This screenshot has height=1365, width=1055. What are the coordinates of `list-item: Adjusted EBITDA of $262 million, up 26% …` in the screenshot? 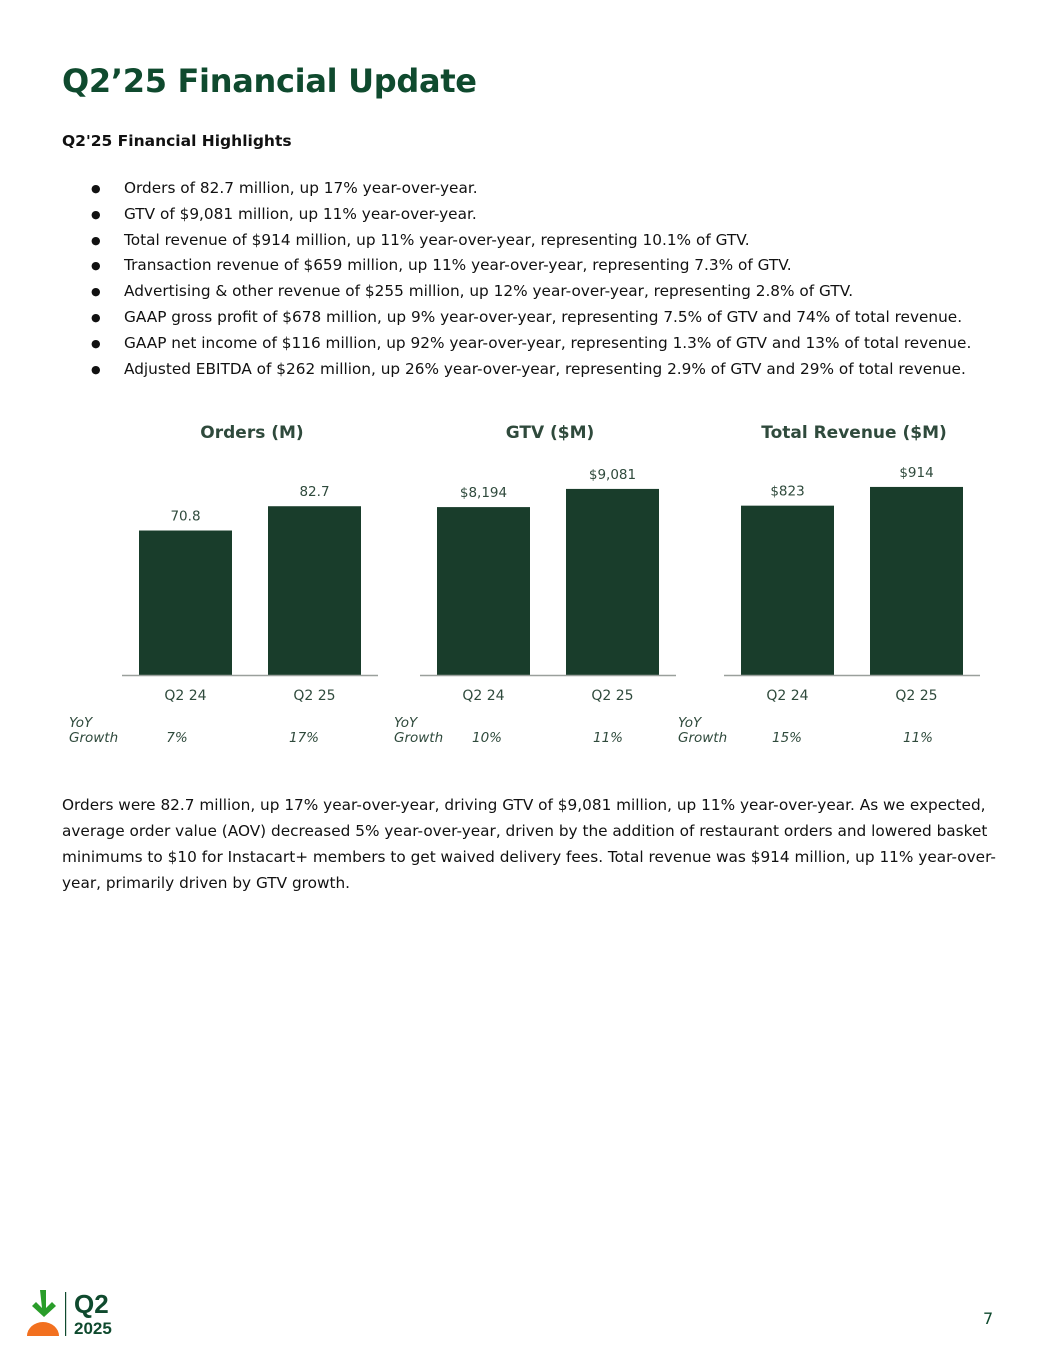 It's located at (516, 370).